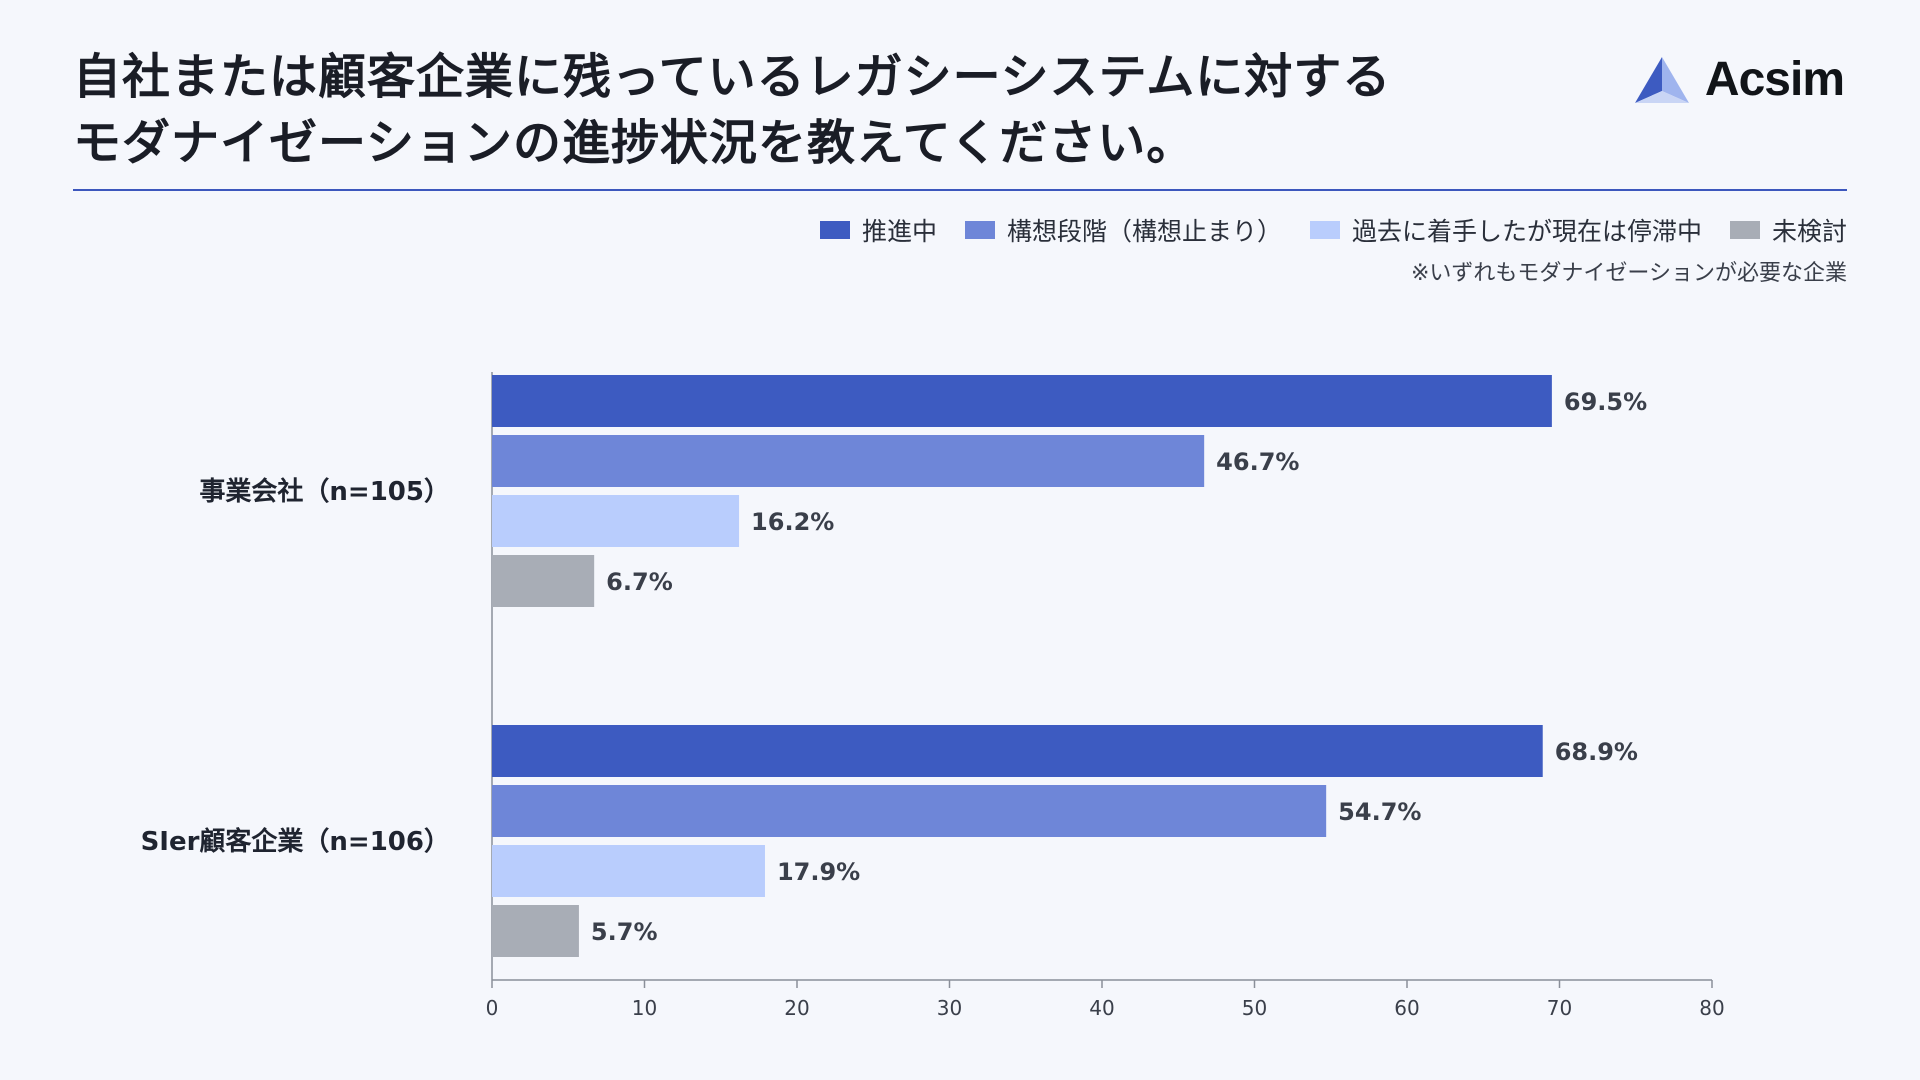  I want to click on category-label: SIer顧客企業（n=106）, so click(295, 841).